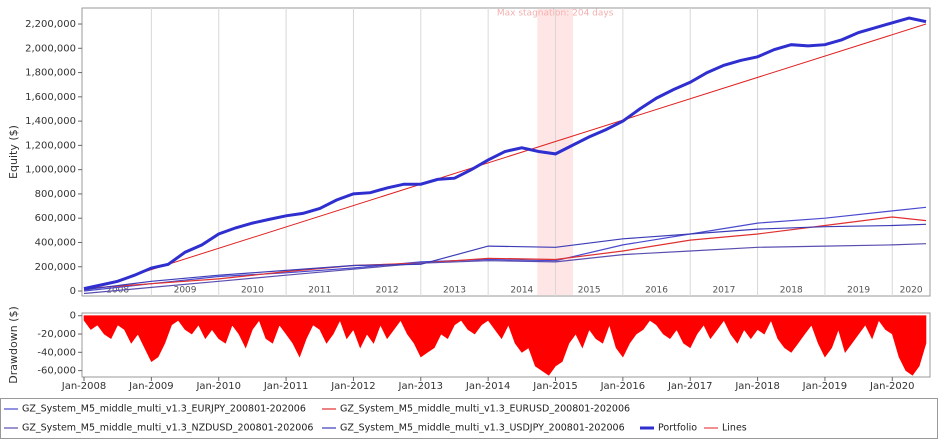 The height and width of the screenshot is (443, 940). I want to click on x-tick-label: Jan-2008, so click(83, 386).